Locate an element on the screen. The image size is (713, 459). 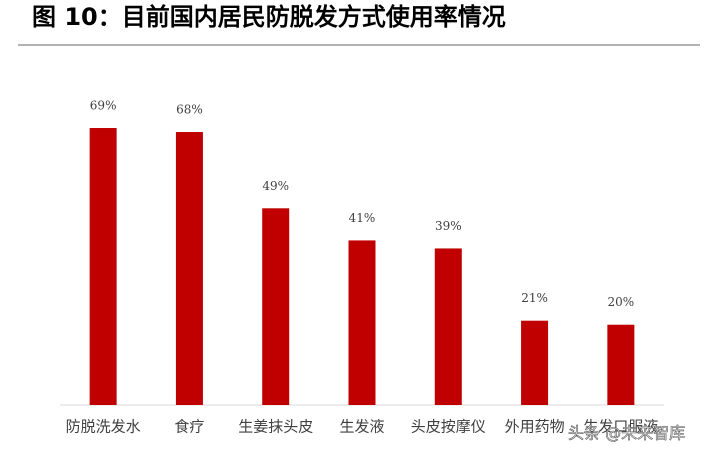
value-label: 21% is located at coordinates (534, 298).